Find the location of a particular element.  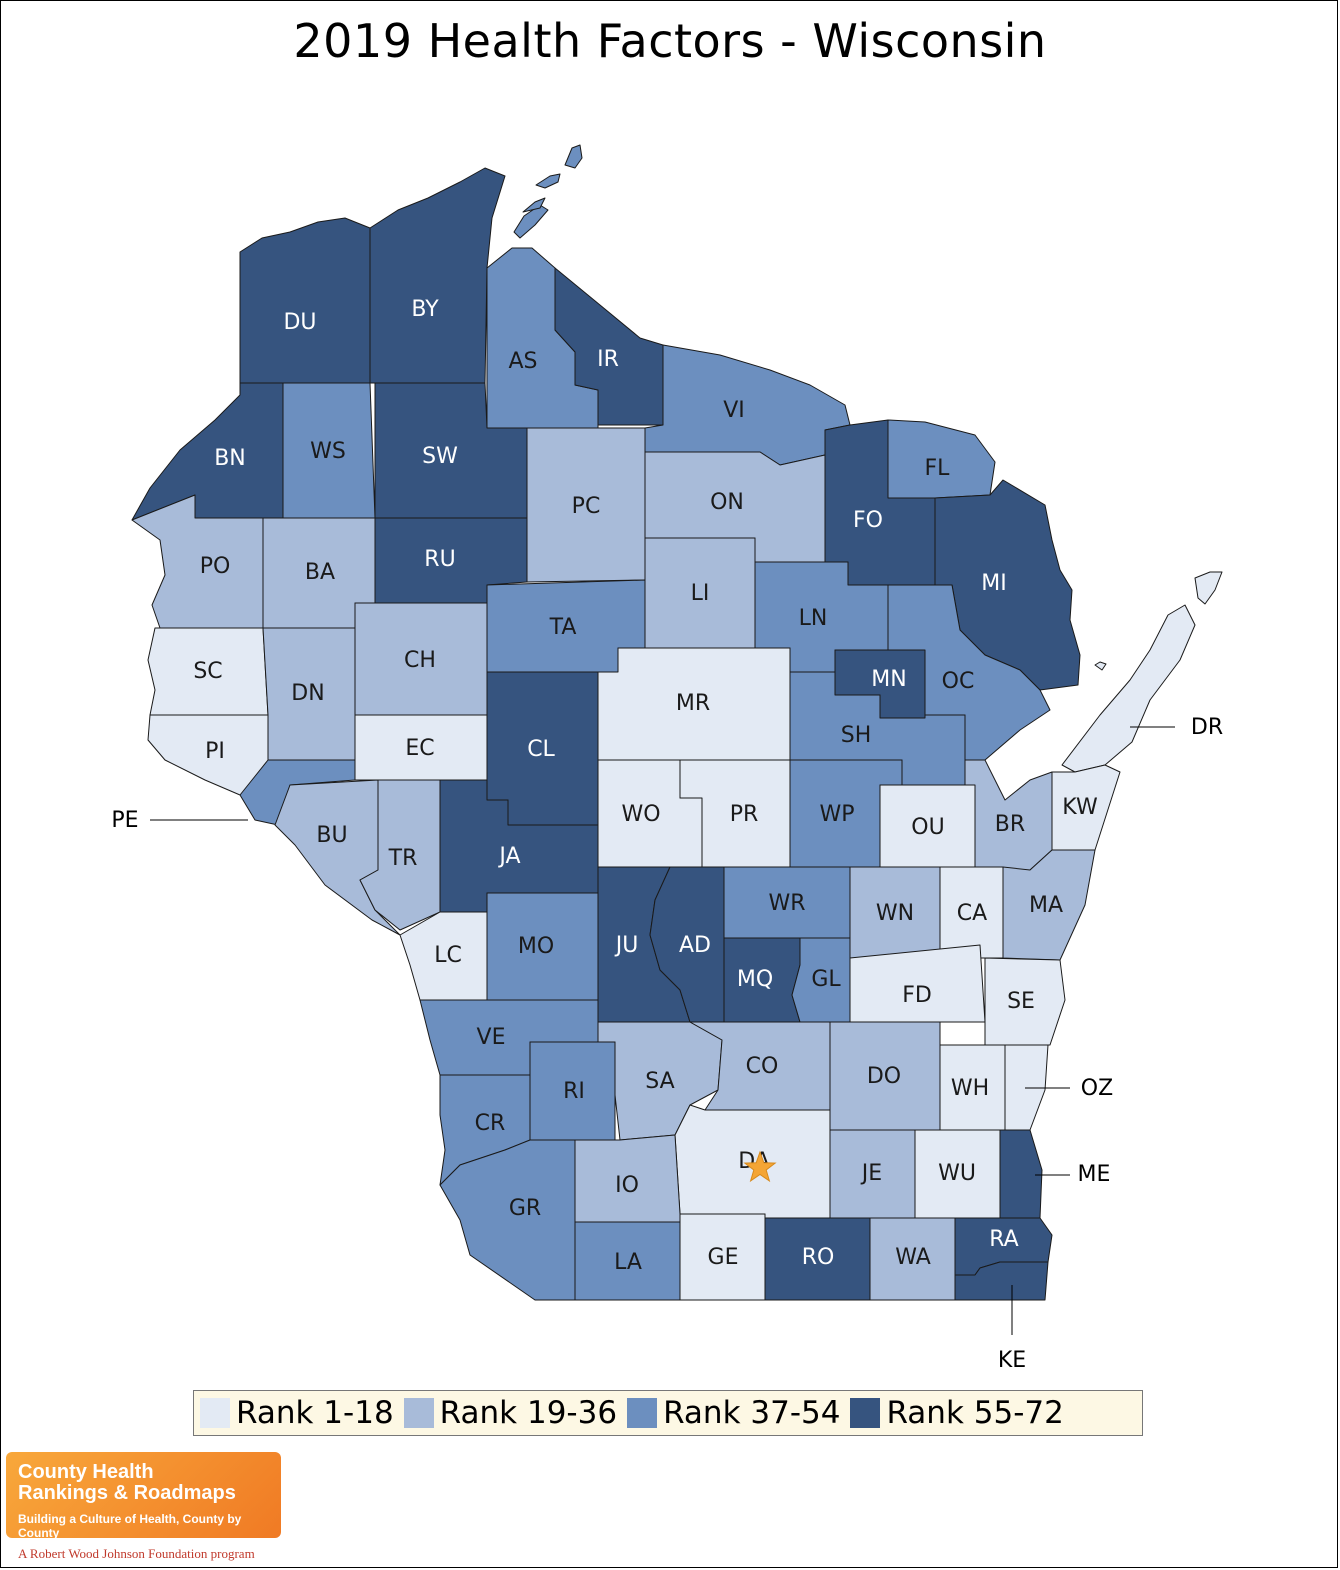

county-label-mr: MR is located at coordinates (693, 703).